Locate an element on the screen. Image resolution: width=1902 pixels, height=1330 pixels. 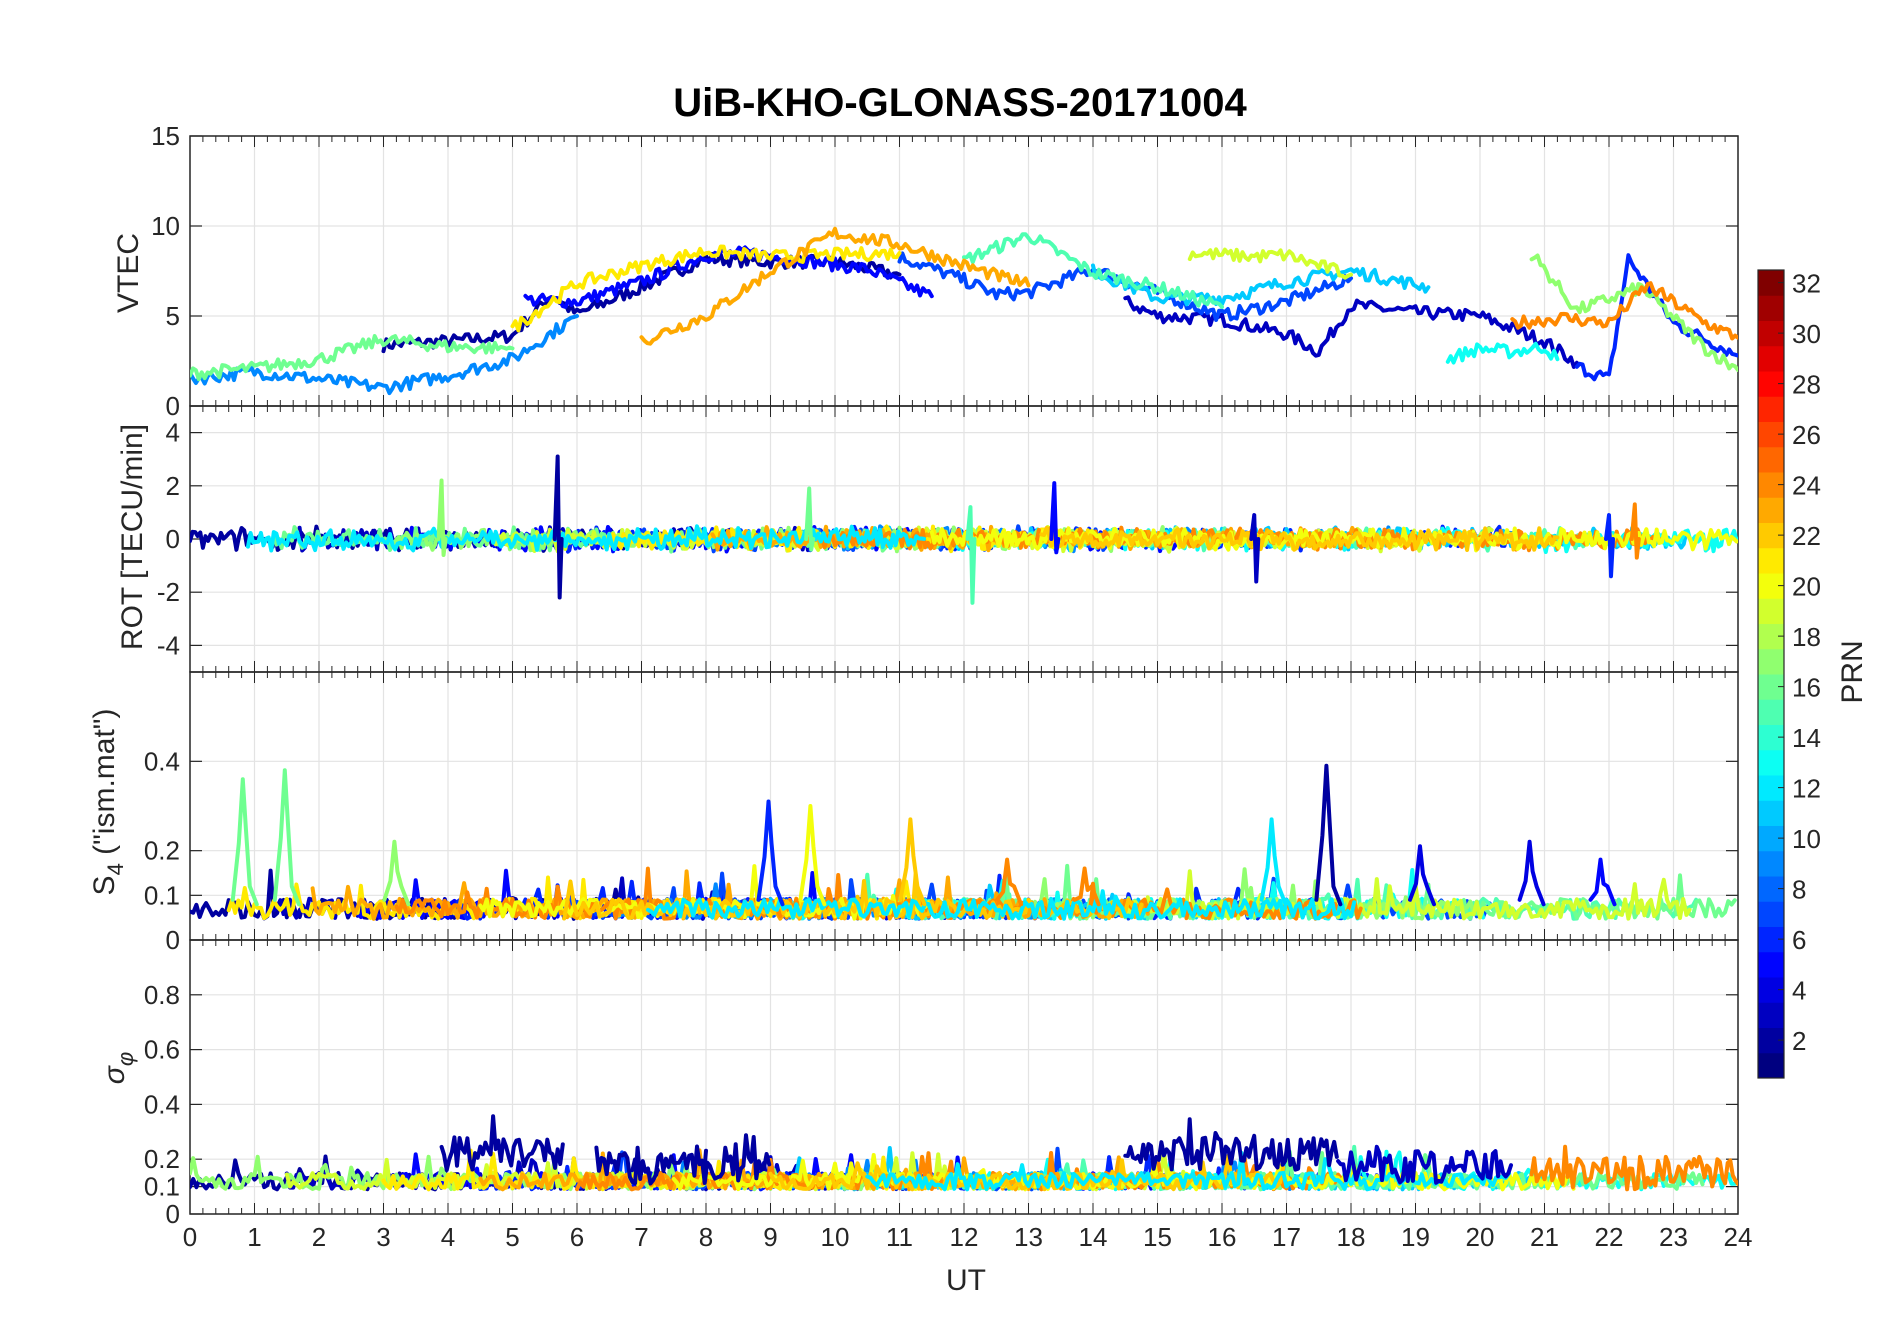
colorbar-label: PRN is located at coordinates (1852, 671).